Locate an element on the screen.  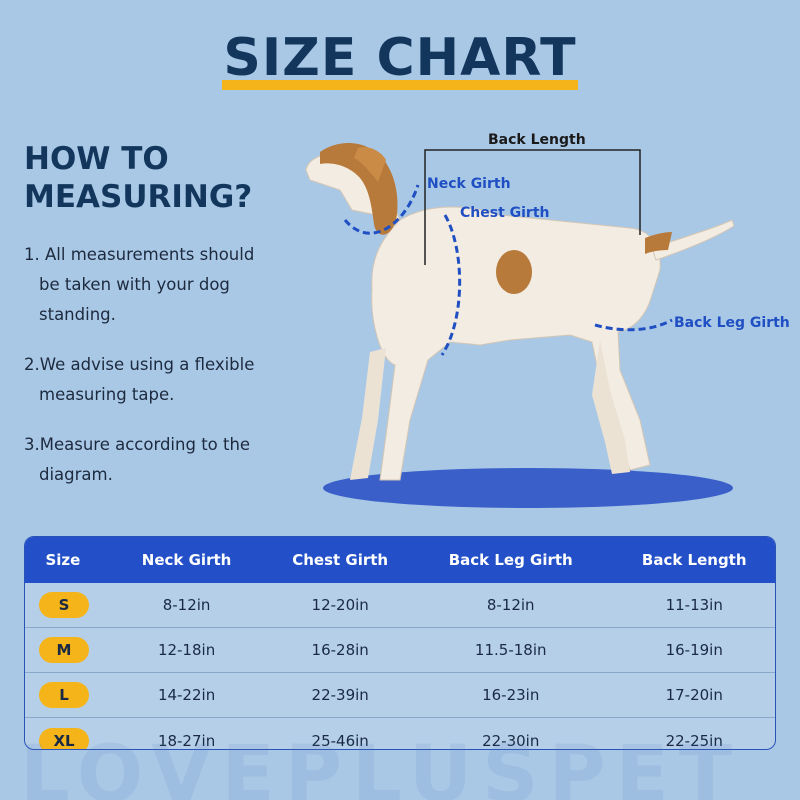
back-length-label: Back Length is located at coordinates (537, 140).